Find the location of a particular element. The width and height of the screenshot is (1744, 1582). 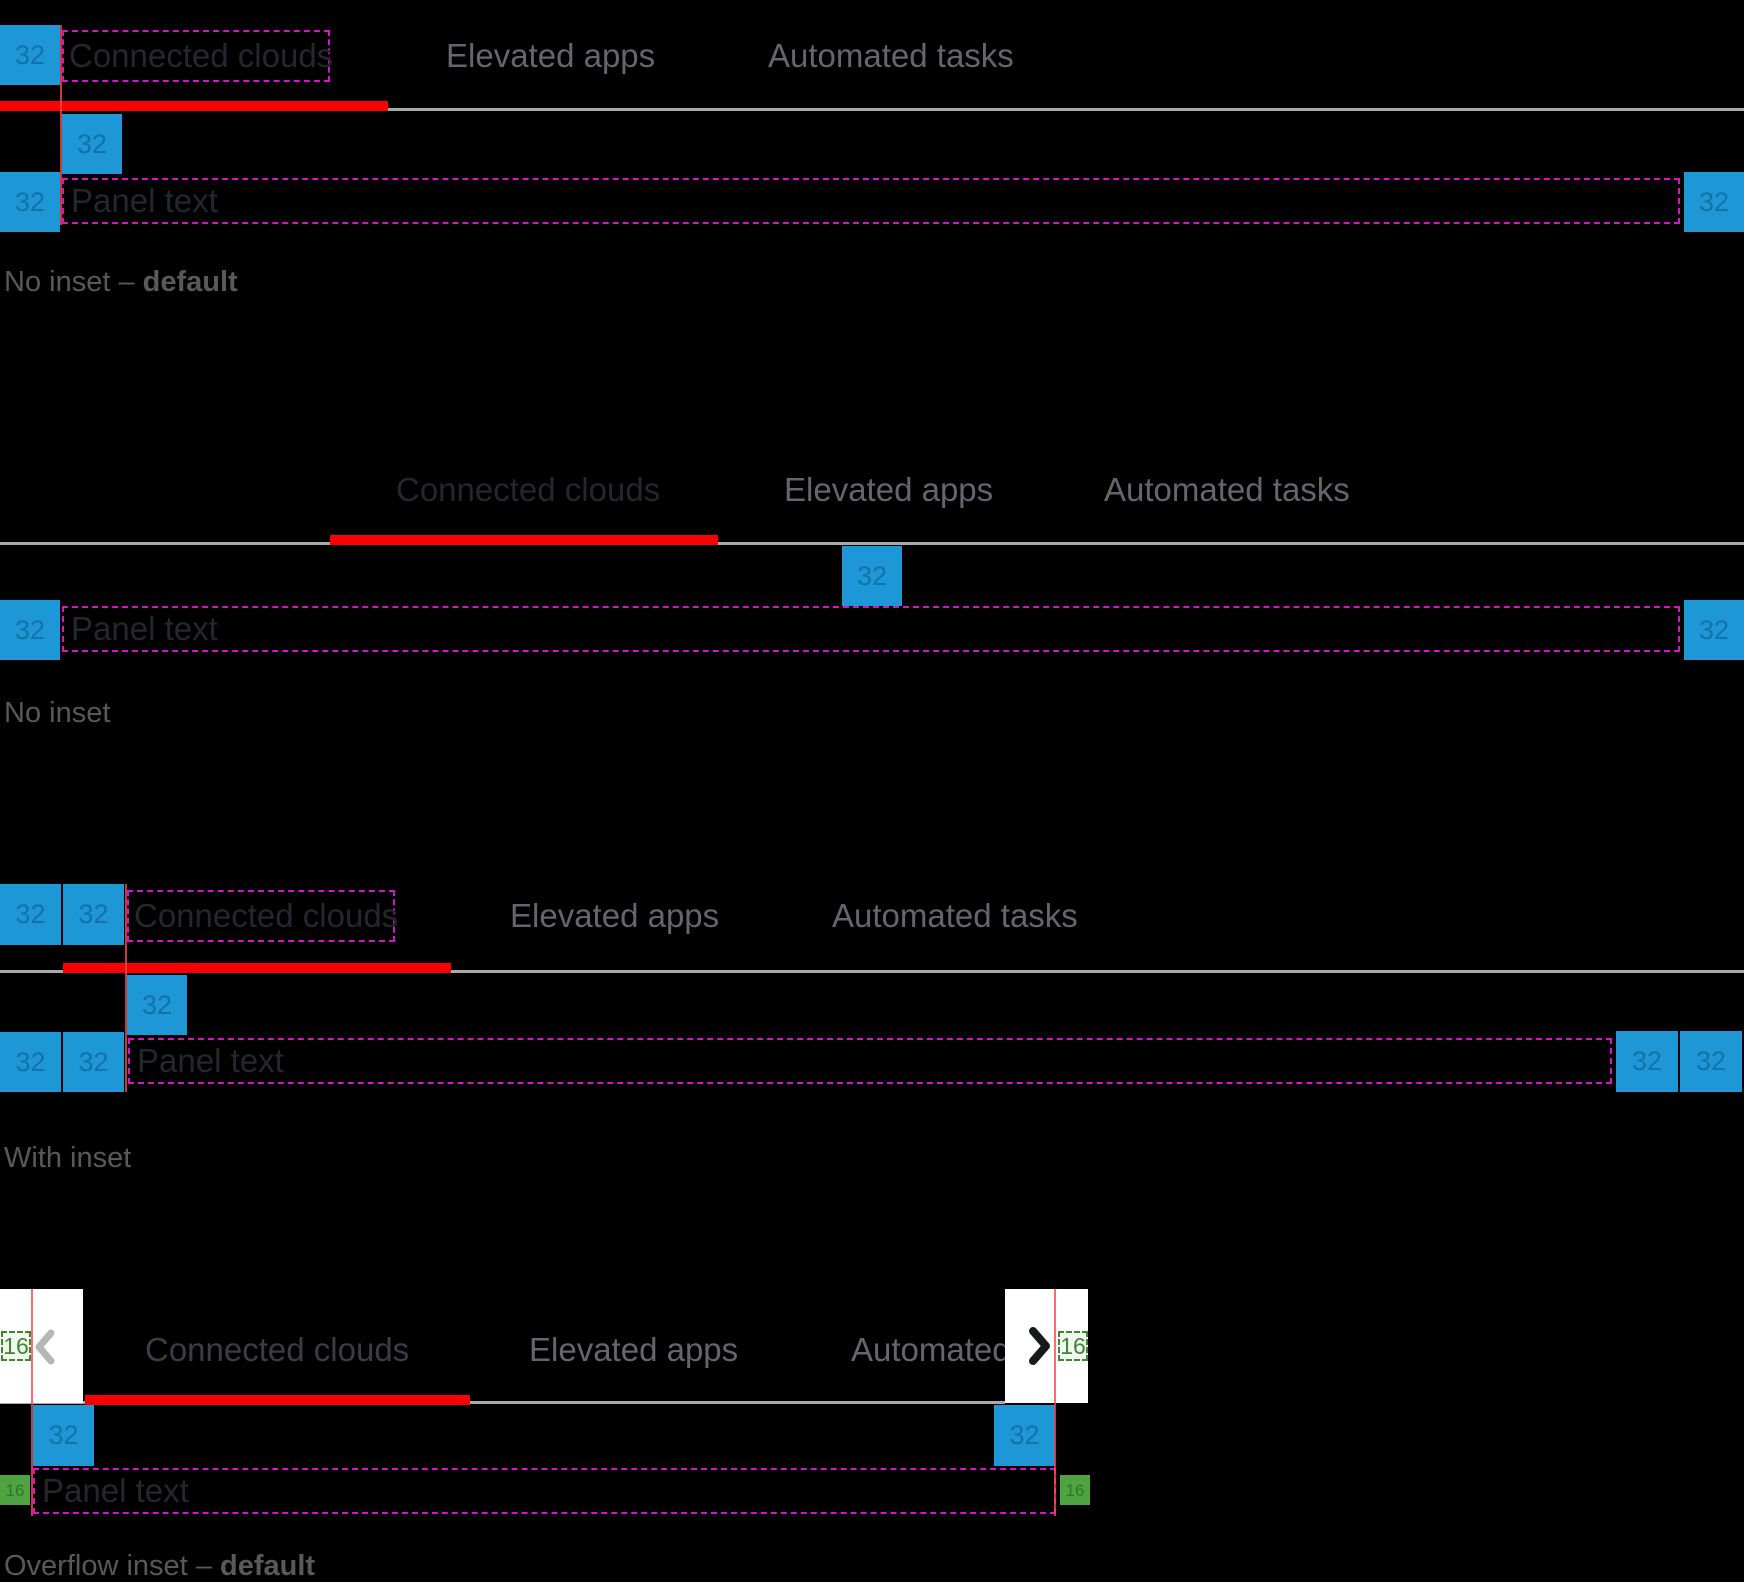

section-label: No inset – default is located at coordinates (121, 282).